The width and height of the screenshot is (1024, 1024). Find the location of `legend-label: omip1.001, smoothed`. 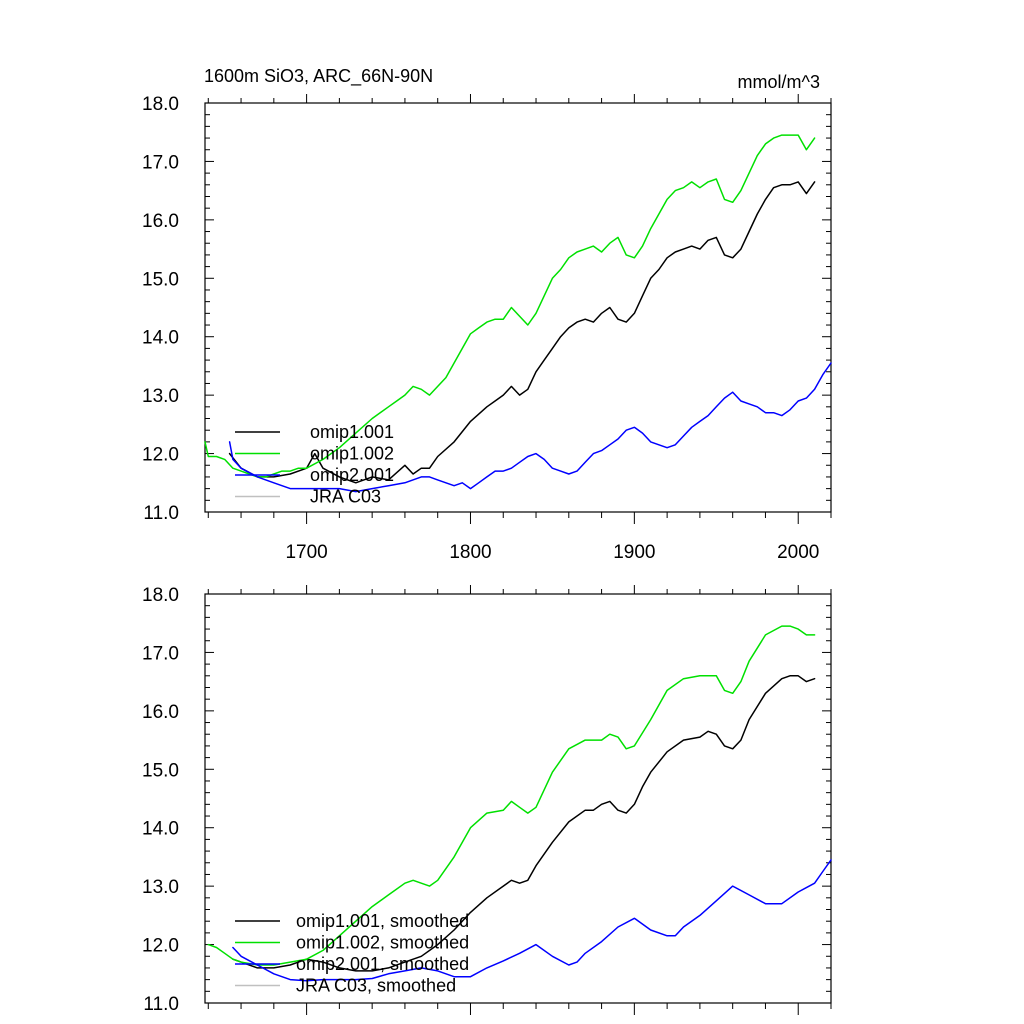

legend-label: omip1.001, smoothed is located at coordinates (382, 921).